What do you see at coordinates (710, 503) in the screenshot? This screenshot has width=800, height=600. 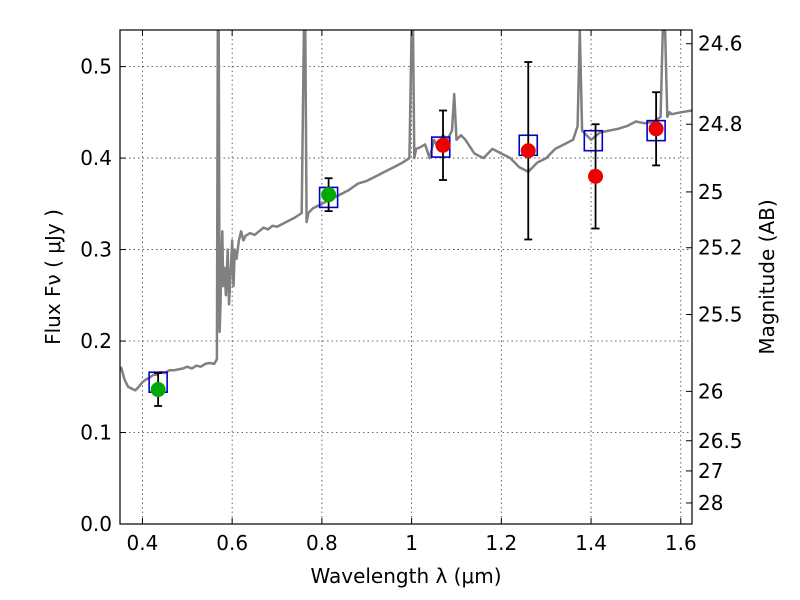 I see `y2-tick-label: 28` at bounding box center [710, 503].